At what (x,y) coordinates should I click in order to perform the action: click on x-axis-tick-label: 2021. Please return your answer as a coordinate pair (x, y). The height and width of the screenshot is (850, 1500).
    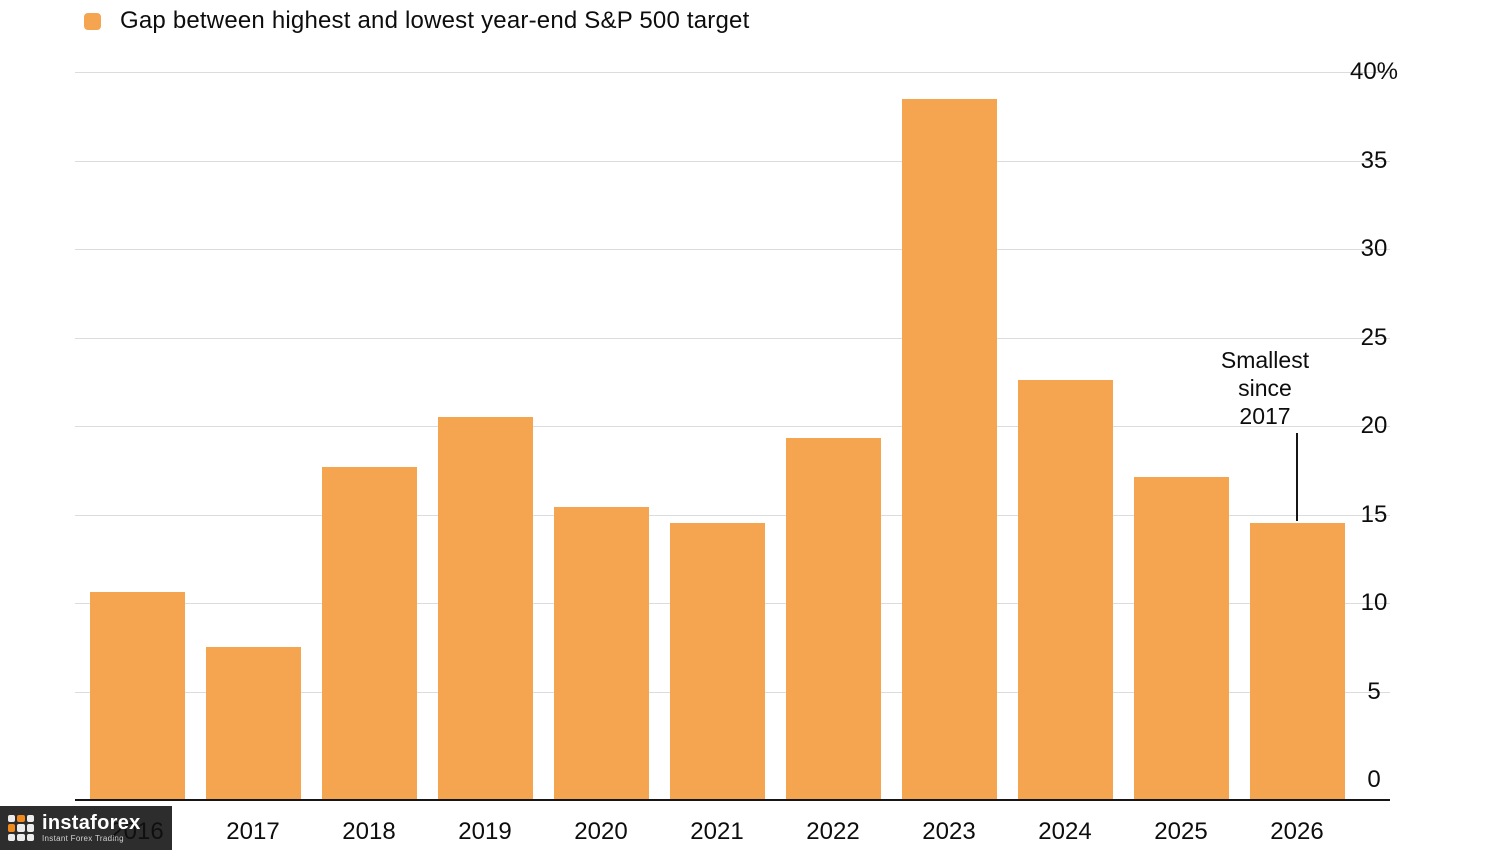
    Looking at the image, I should click on (717, 831).